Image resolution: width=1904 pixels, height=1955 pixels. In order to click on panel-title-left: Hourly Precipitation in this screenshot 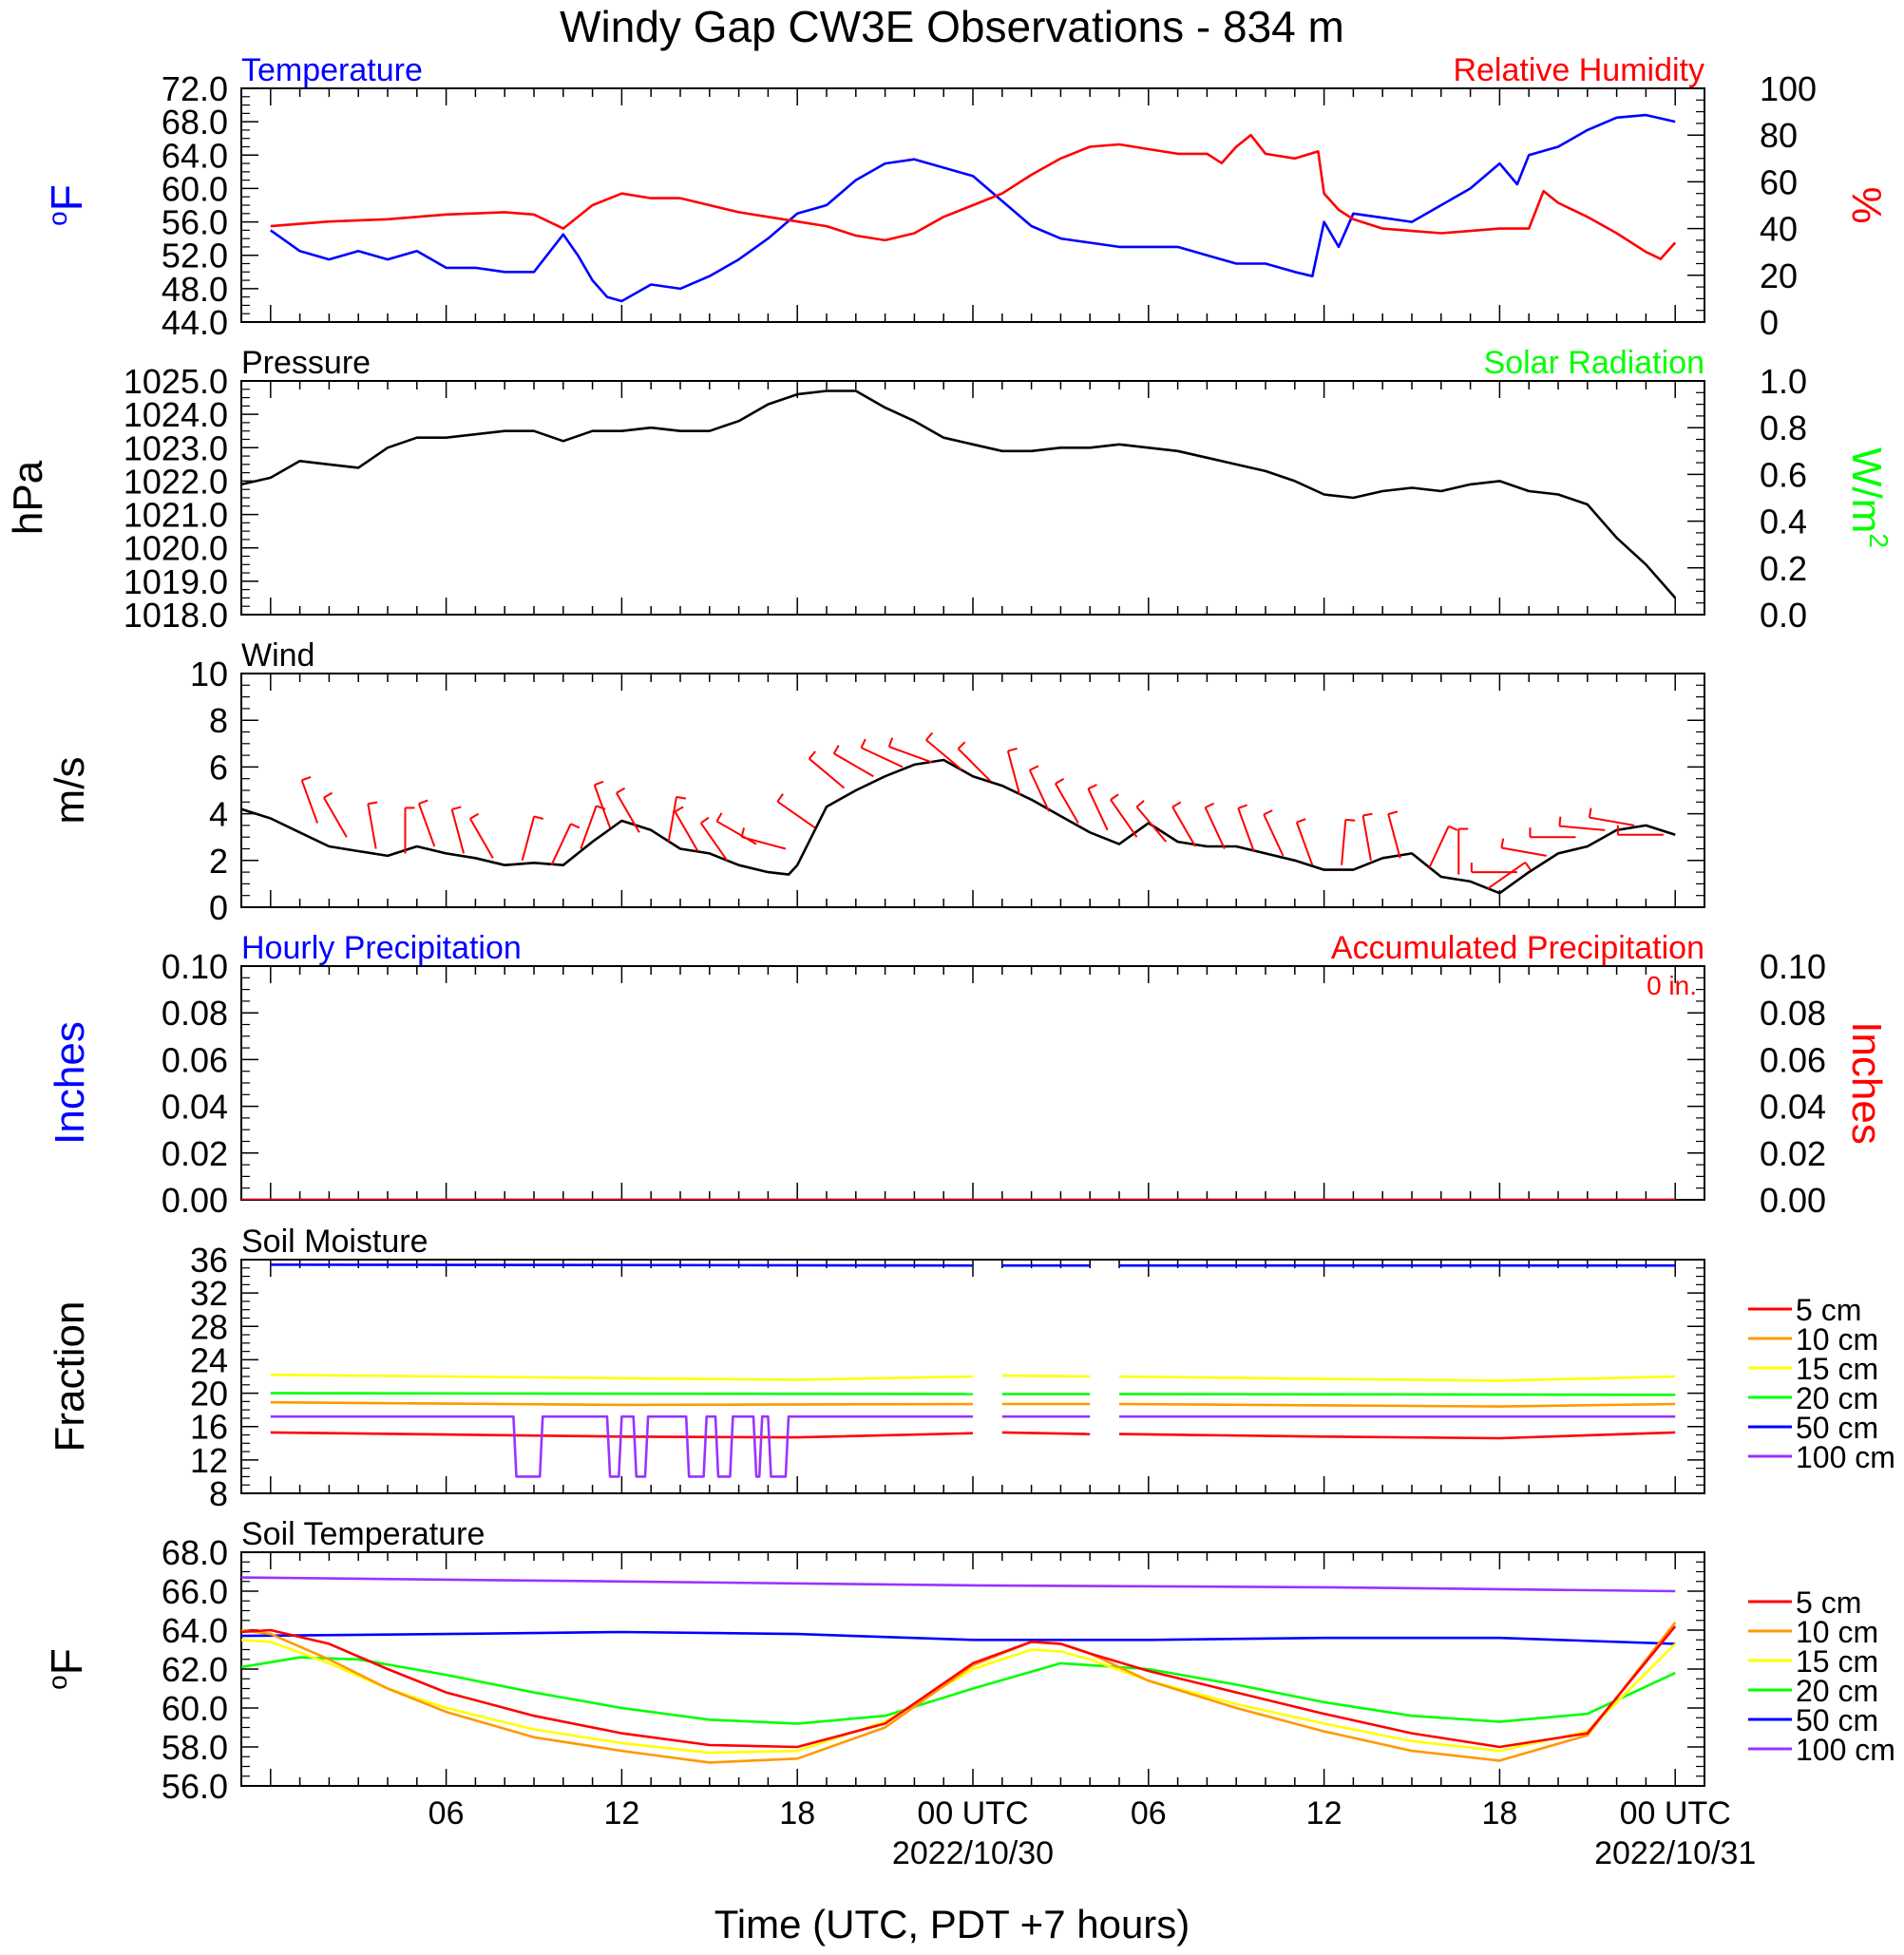, I will do `click(381, 948)`.